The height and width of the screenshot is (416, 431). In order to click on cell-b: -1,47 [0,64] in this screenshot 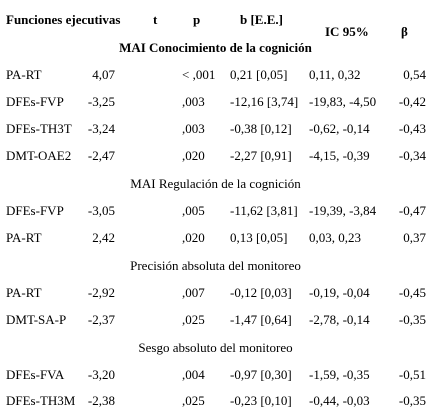, I will do `click(261, 319)`.